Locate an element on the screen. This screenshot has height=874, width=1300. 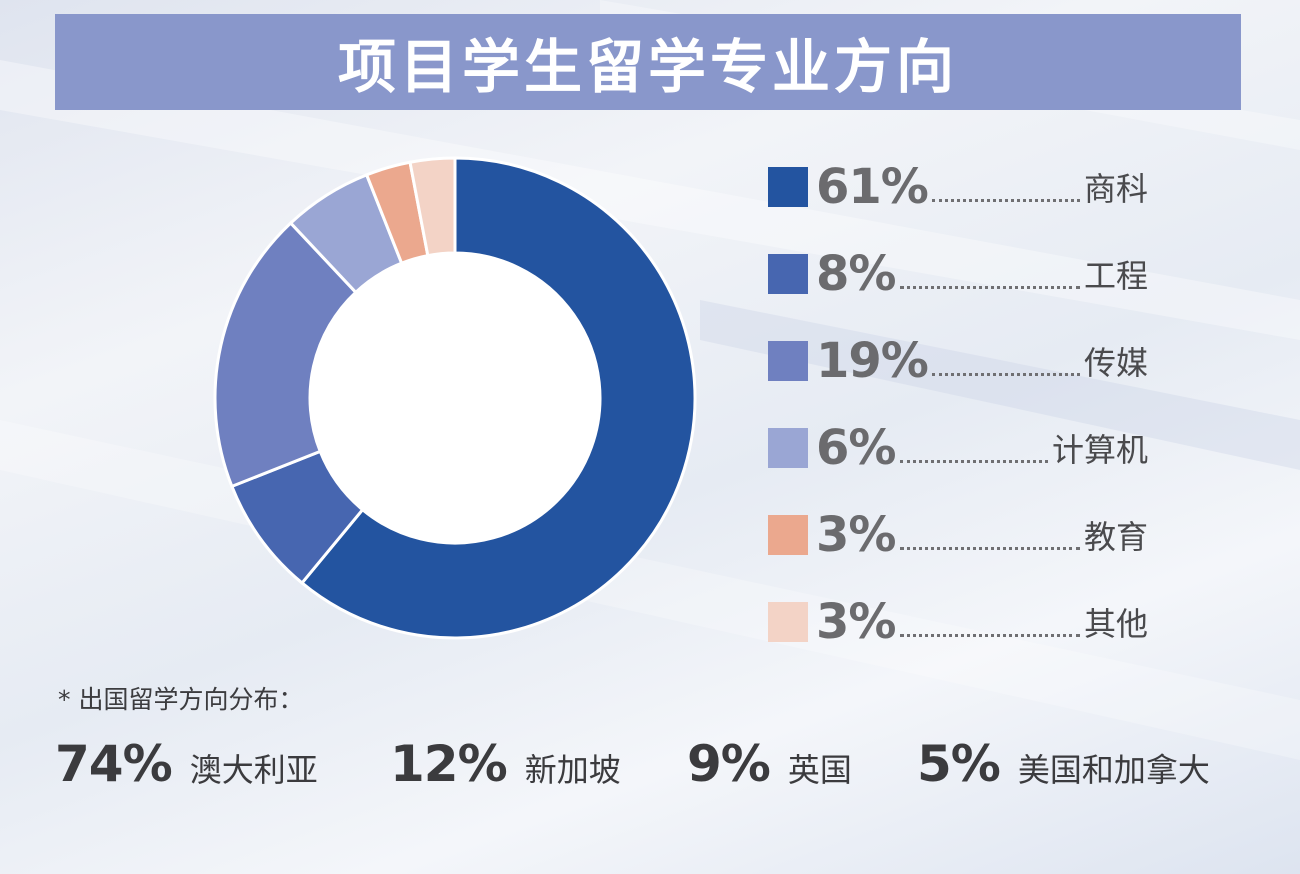
distribution-country: 美国和加拿大 is located at coordinates (1113, 770).